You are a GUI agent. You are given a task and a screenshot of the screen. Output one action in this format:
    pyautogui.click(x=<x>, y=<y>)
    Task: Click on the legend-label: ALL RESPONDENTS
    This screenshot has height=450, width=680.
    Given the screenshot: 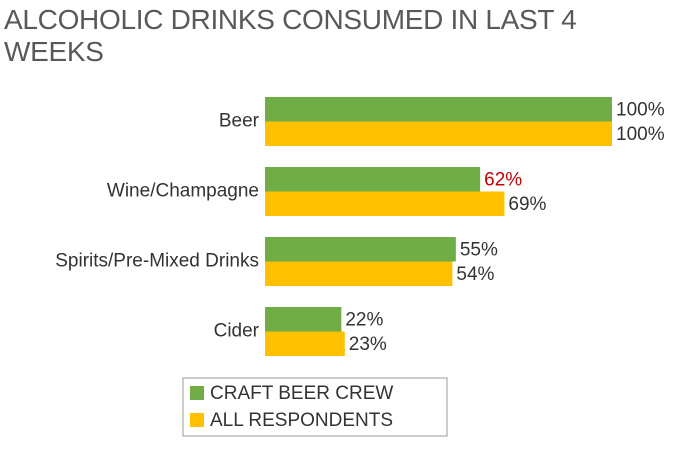 What is the action you would take?
    pyautogui.click(x=301, y=420)
    